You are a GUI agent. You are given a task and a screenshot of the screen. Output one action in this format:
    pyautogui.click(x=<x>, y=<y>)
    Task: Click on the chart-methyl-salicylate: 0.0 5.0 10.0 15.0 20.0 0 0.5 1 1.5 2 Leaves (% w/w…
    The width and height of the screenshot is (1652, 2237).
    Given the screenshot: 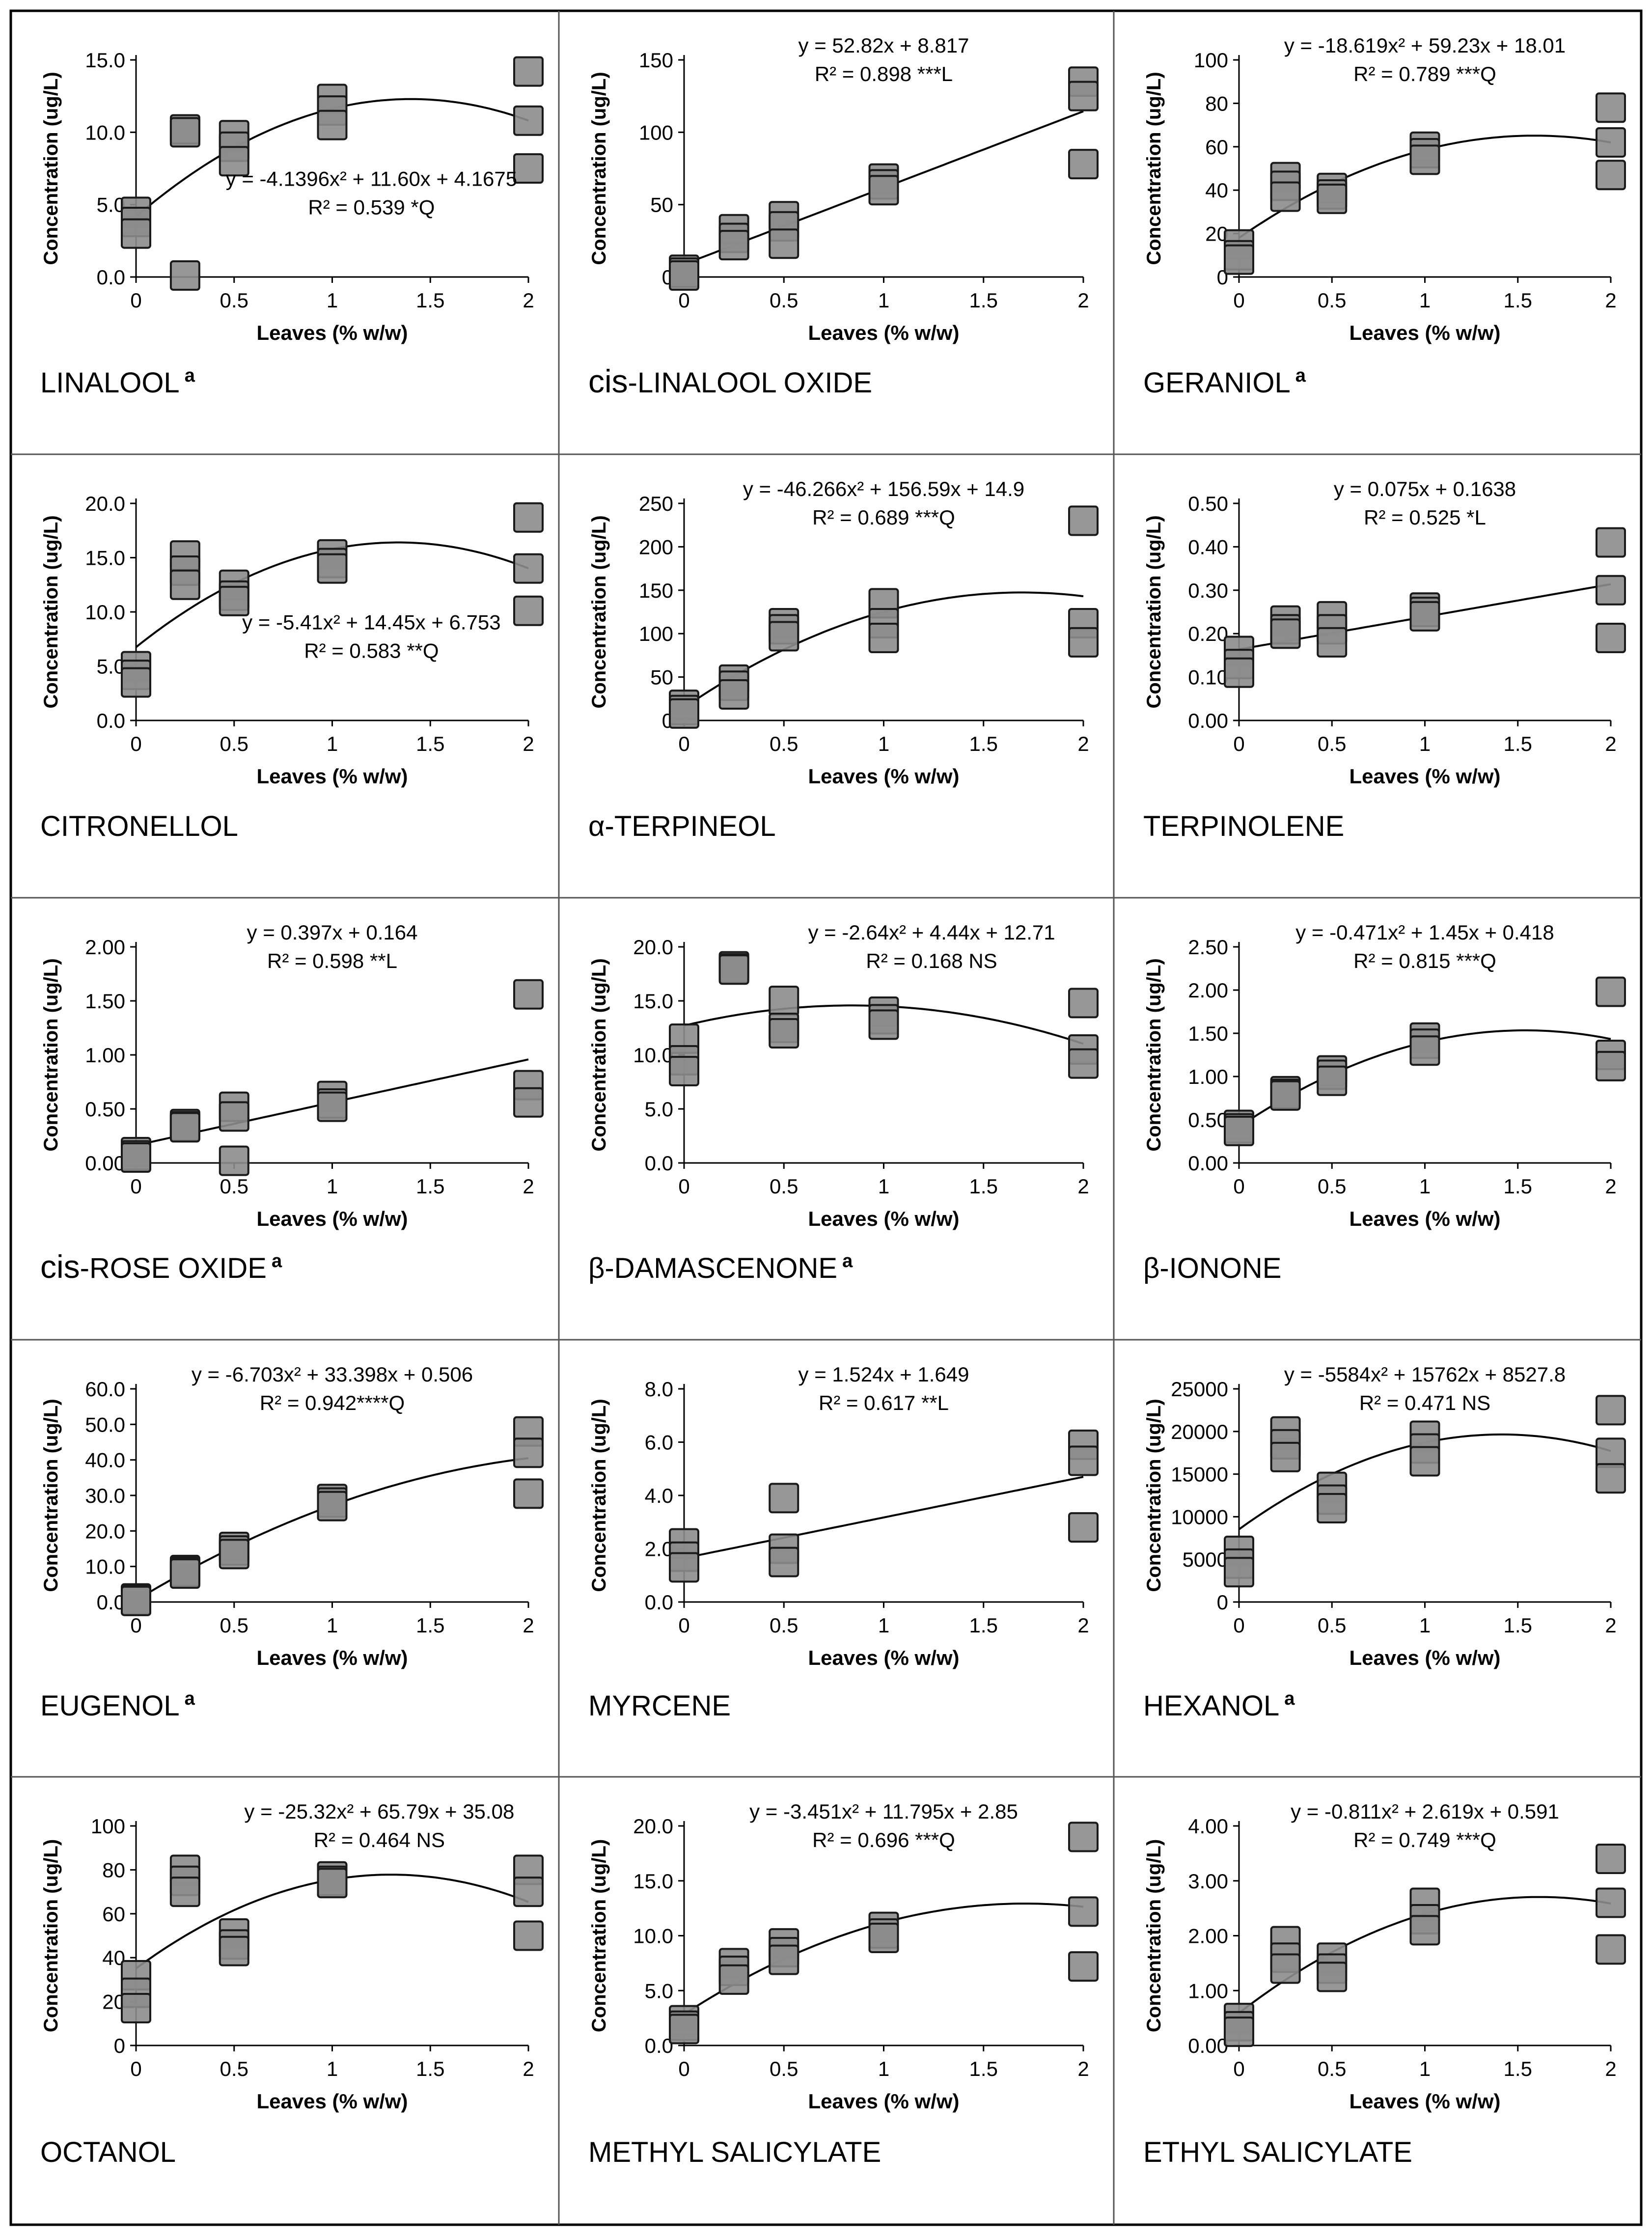 What is the action you would take?
    pyautogui.click(x=843, y=1984)
    